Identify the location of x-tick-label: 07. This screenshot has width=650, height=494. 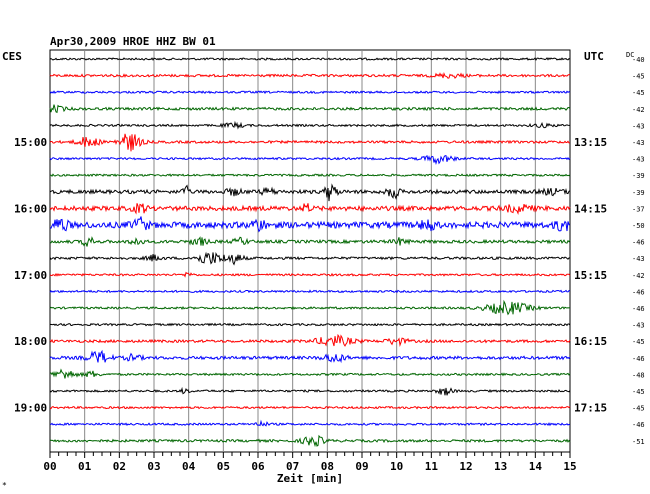
(292, 466).